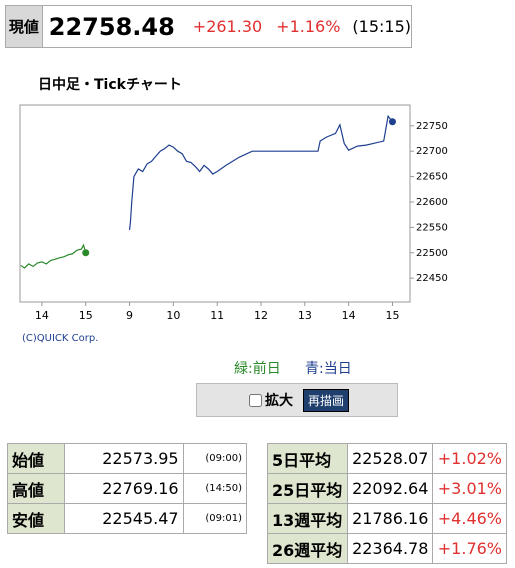  I want to click on table-cell: 21786.16, so click(390, 518).